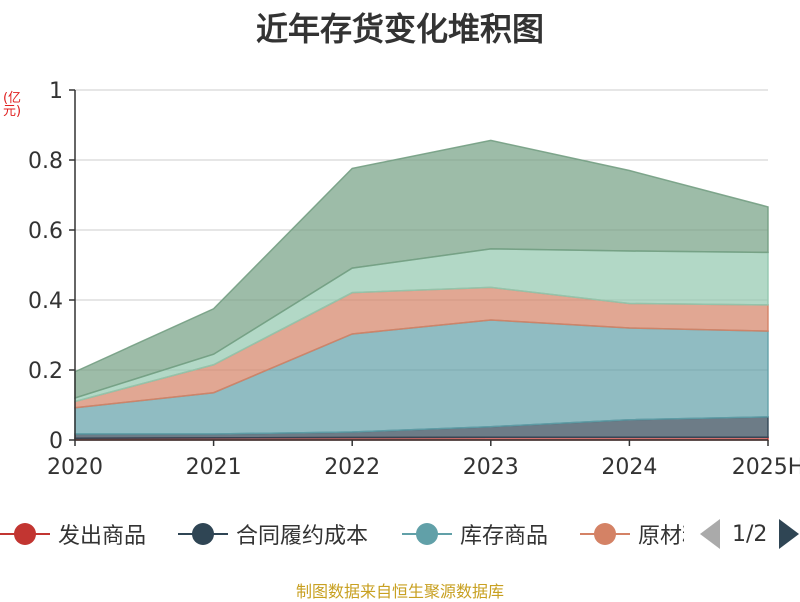  I want to click on legend-label: 原材料, so click(661, 536).